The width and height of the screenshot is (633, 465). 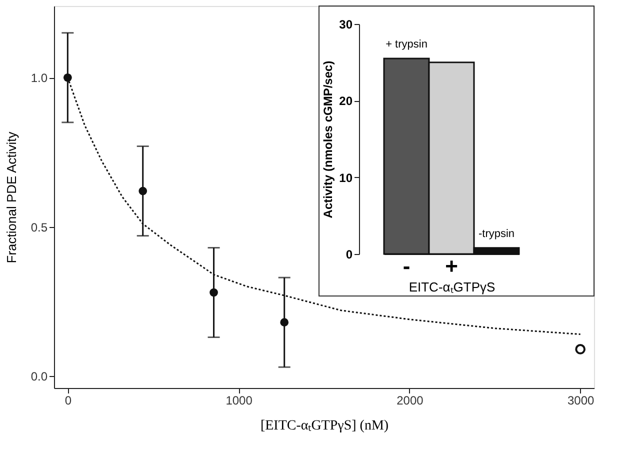 What do you see at coordinates (406, 266) in the screenshot?
I see `x-tick-label: -` at bounding box center [406, 266].